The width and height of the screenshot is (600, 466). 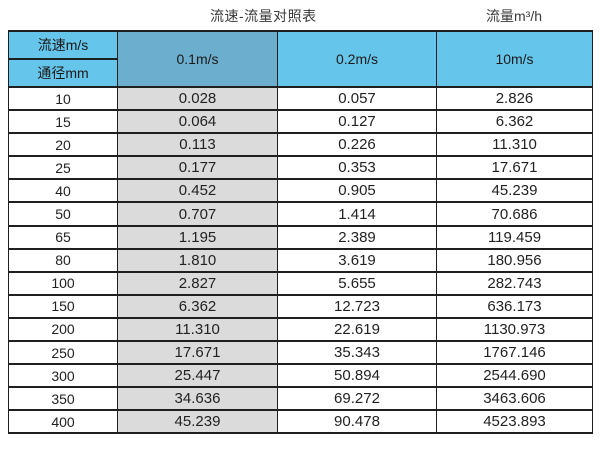 I want to click on table-row: 150 6.362 12.723 636.173, so click(x=300, y=306).